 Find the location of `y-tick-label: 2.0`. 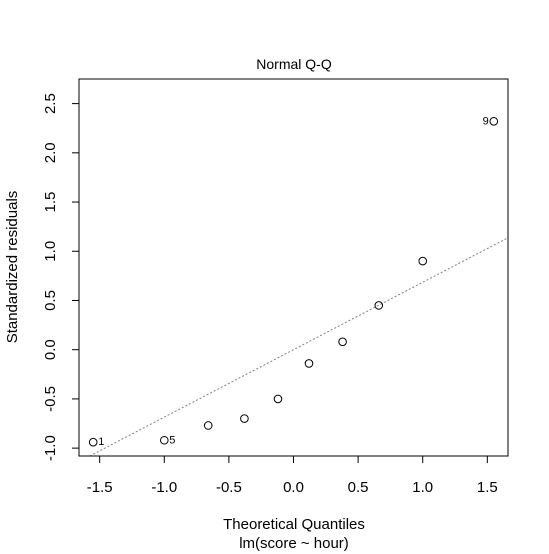

y-tick-label: 2.0 is located at coordinates (50, 152).